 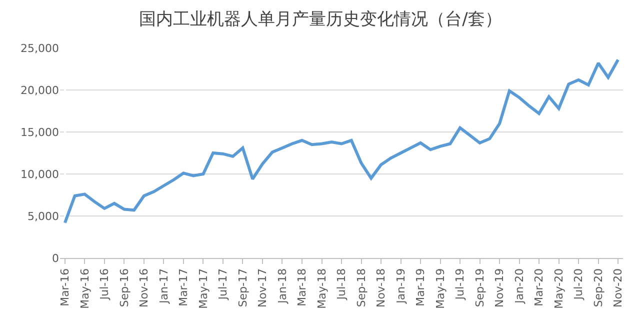 What do you see at coordinates (85, 288) in the screenshot?
I see `x-tick-label: May-16` at bounding box center [85, 288].